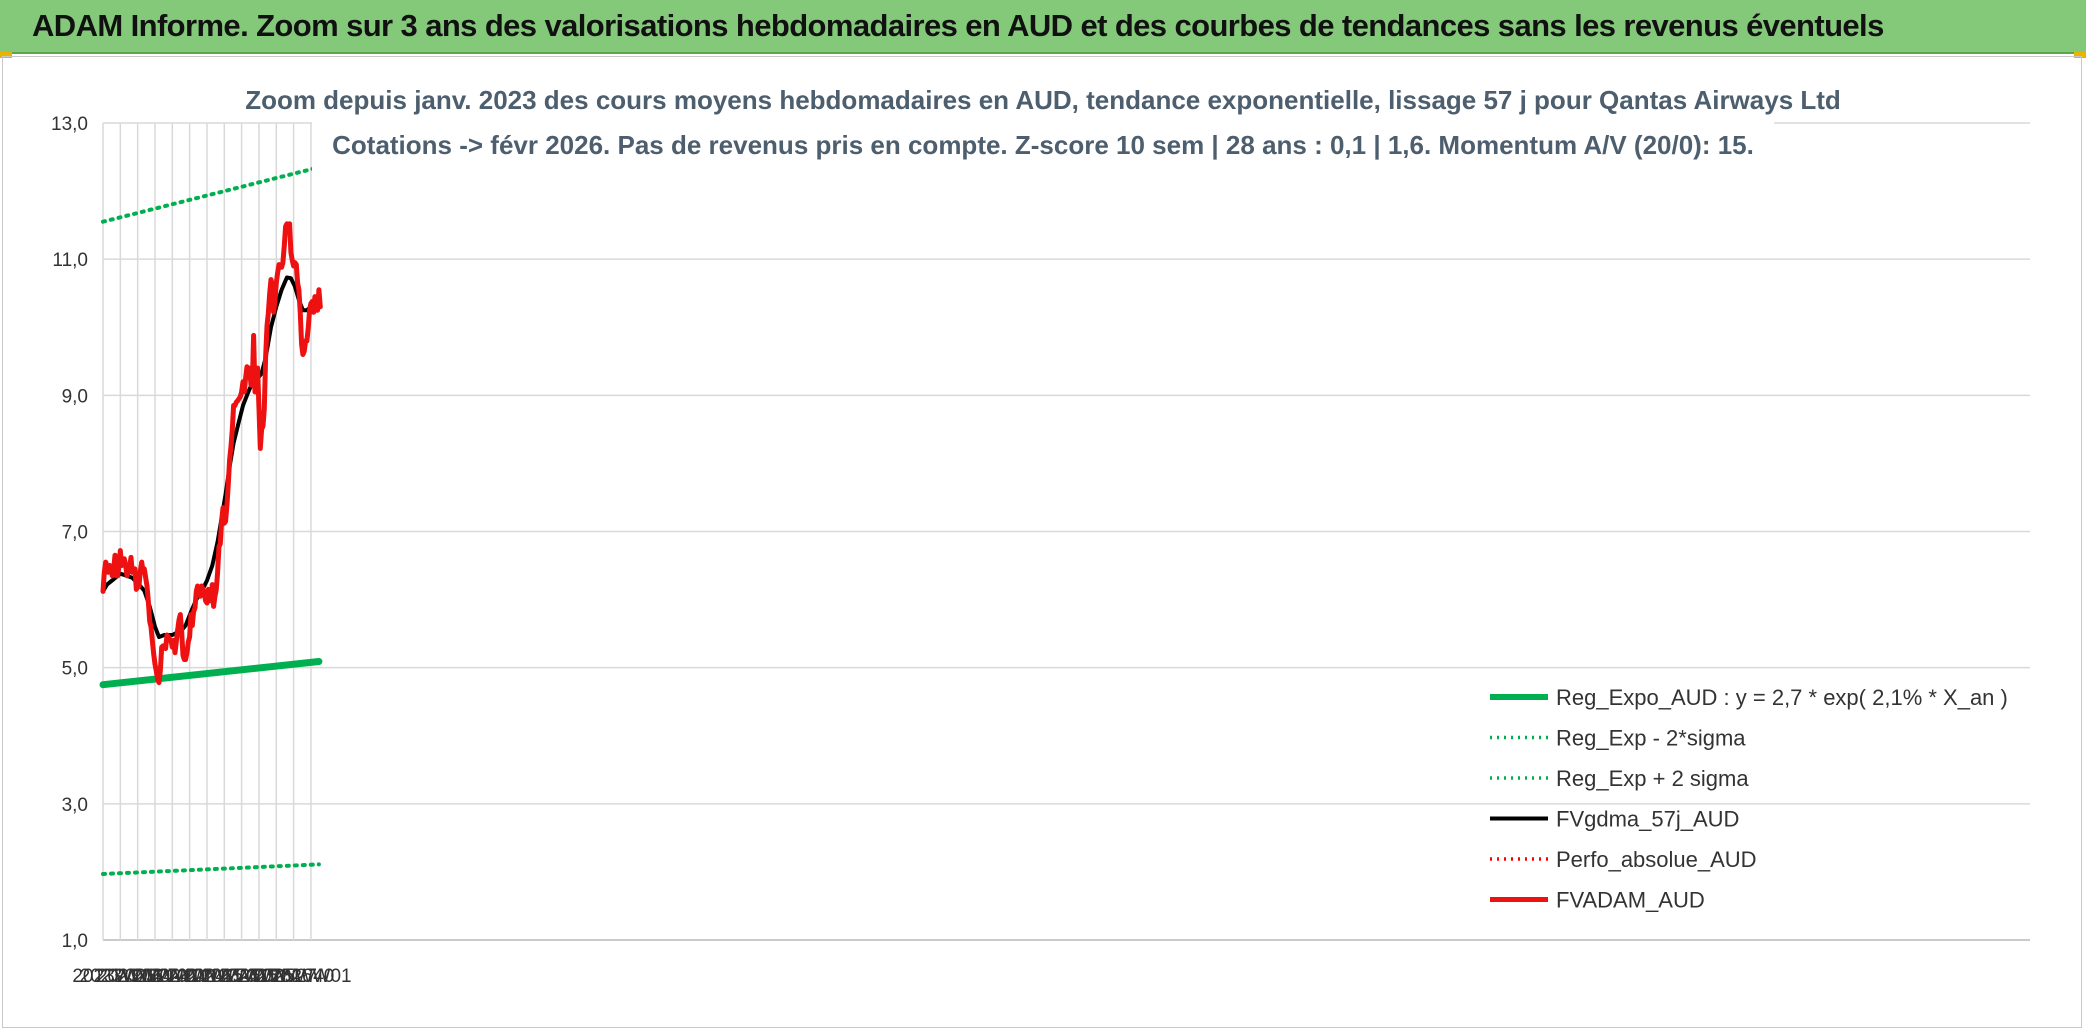 Image resolution: width=2086 pixels, height=1031 pixels. I want to click on y-tick-label: 11,0, so click(70, 260).